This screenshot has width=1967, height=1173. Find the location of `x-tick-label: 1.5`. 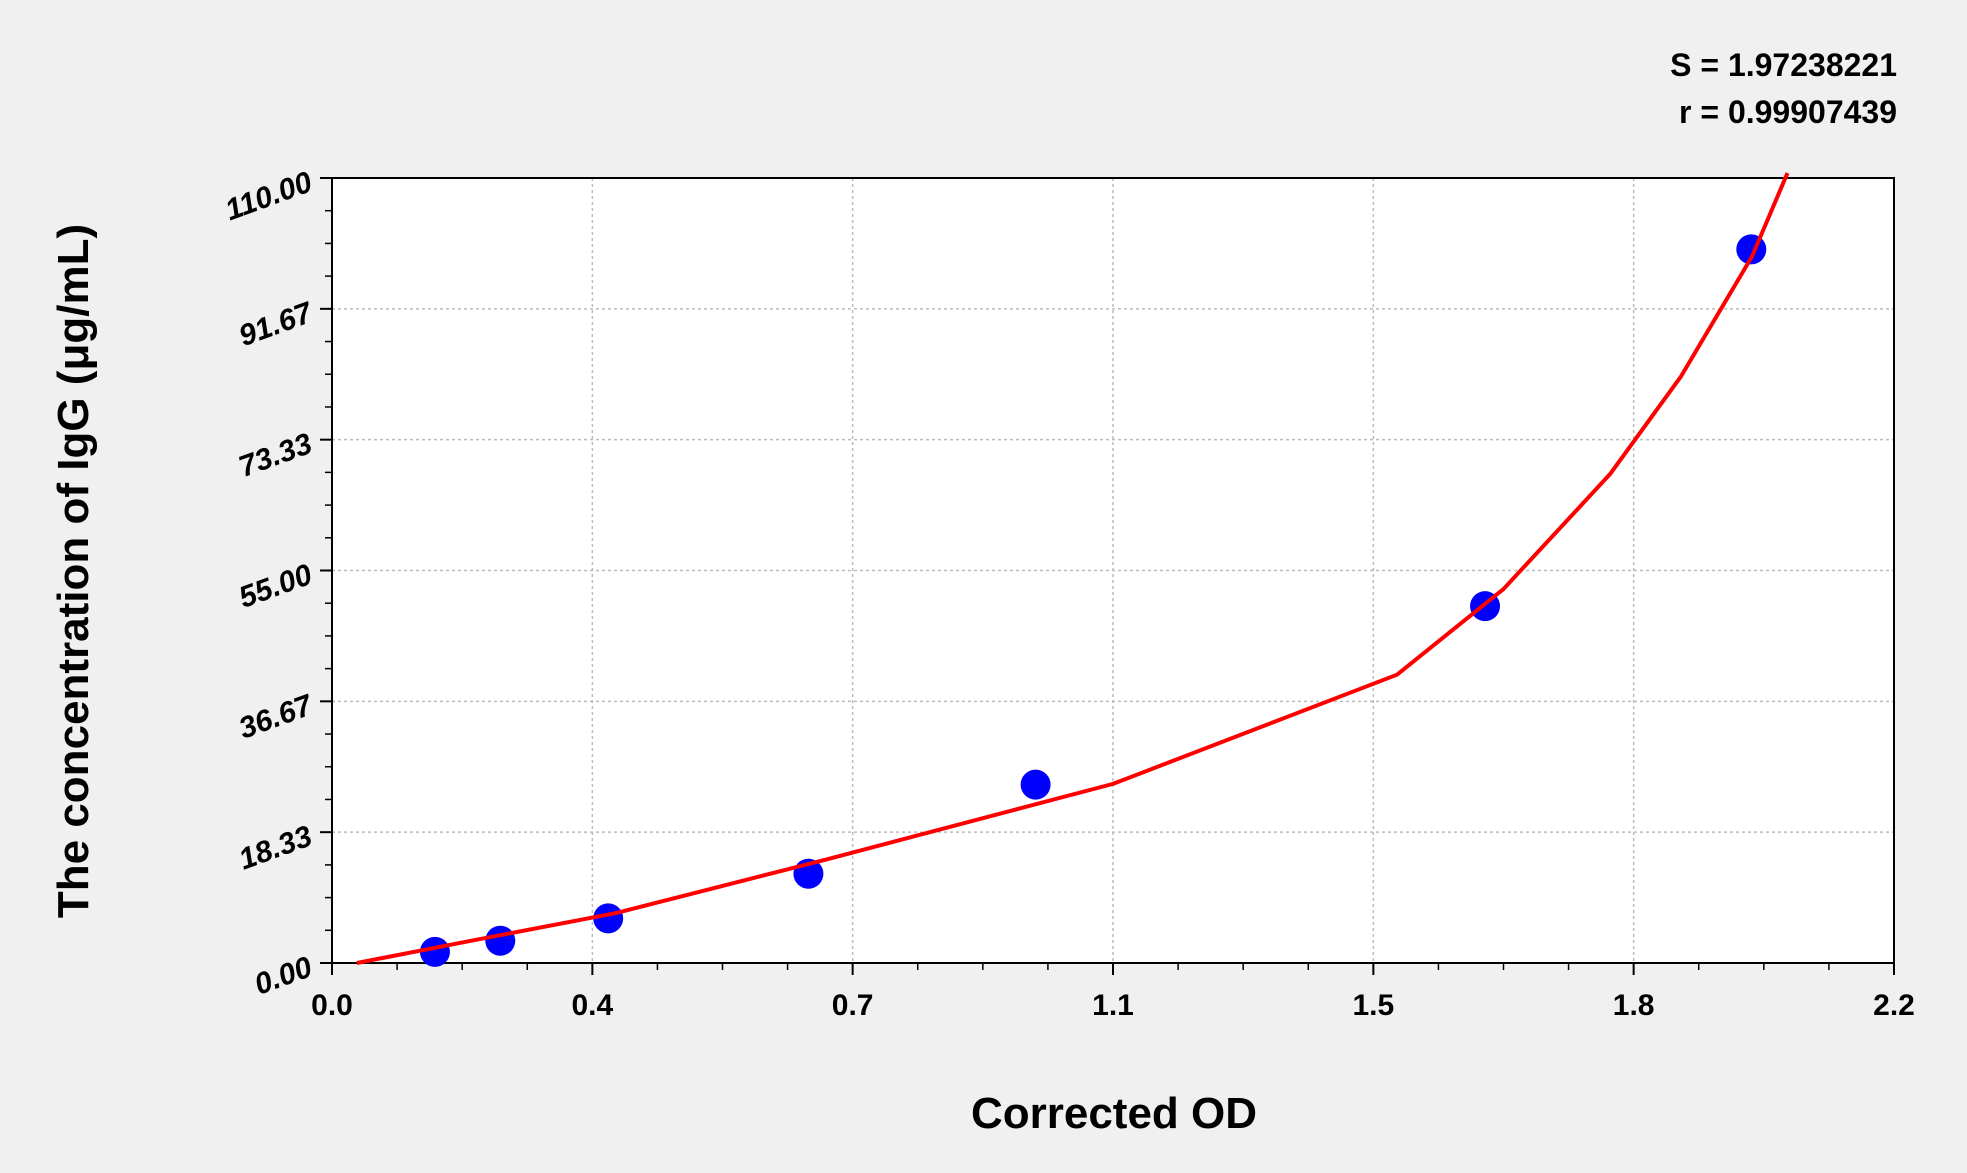

x-tick-label: 1.5 is located at coordinates (1373, 1005).